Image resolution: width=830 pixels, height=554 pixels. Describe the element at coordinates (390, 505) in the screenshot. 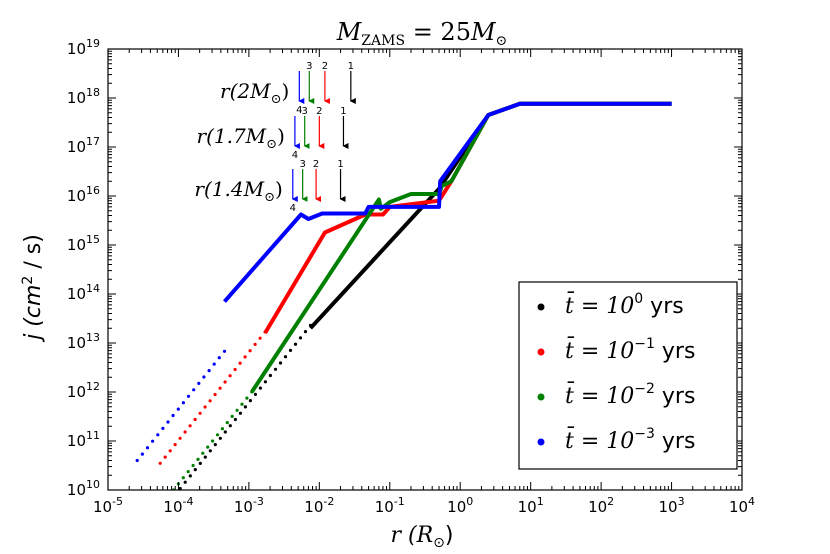

I see `x-tick-label: 10⁻¹` at that location.